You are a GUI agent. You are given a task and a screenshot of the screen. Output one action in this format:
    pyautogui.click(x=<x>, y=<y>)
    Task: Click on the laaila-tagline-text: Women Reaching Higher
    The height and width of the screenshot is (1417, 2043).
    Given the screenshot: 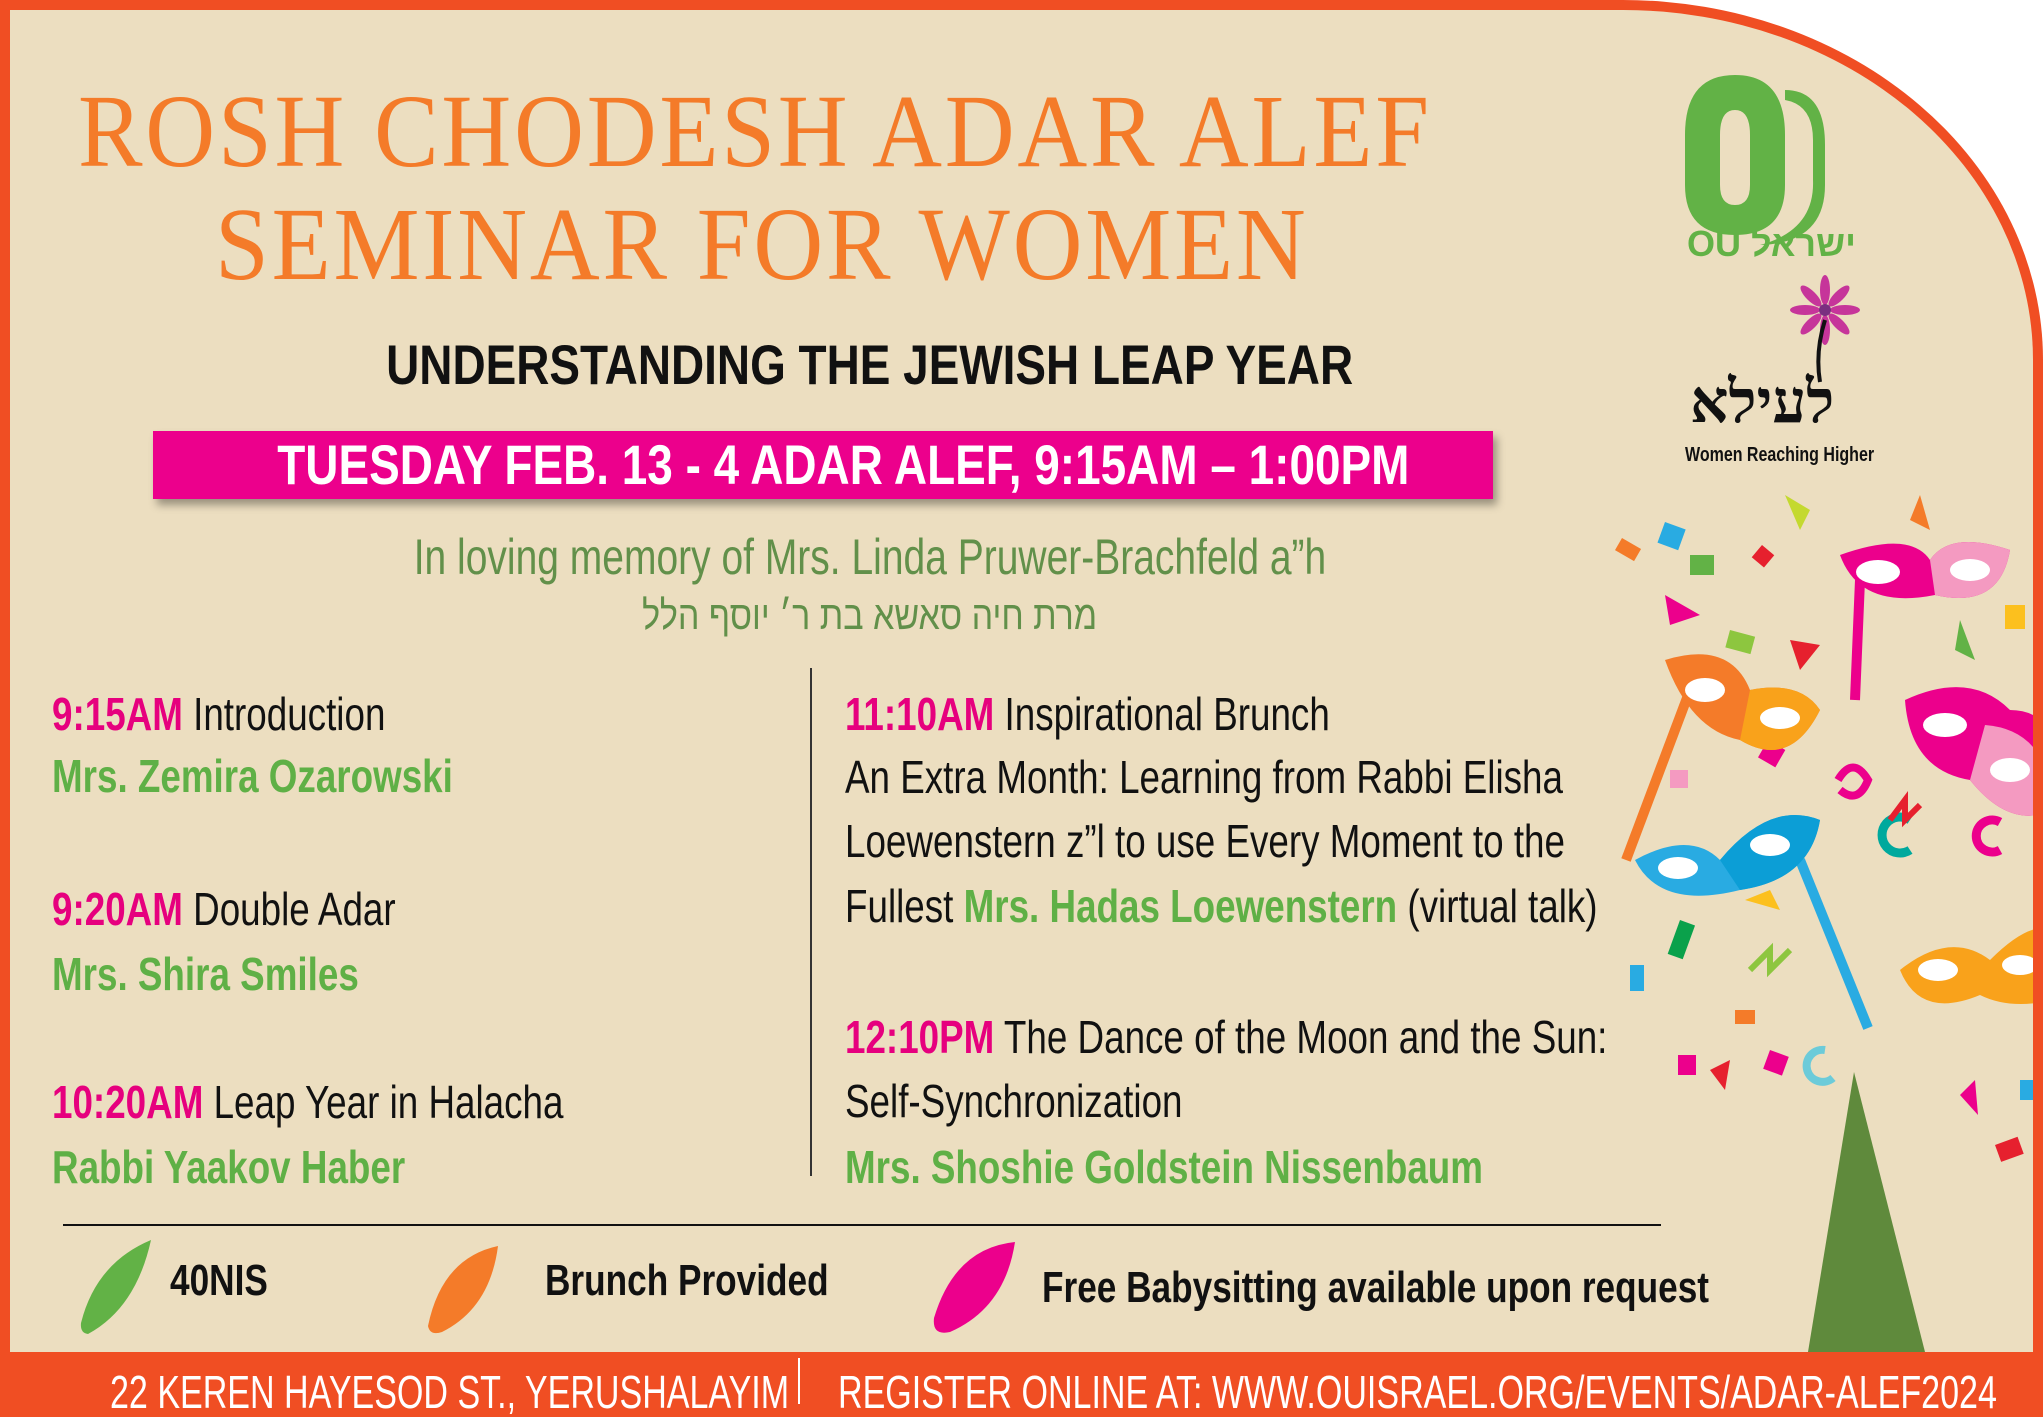 What is the action you would take?
    pyautogui.click(x=1780, y=455)
    